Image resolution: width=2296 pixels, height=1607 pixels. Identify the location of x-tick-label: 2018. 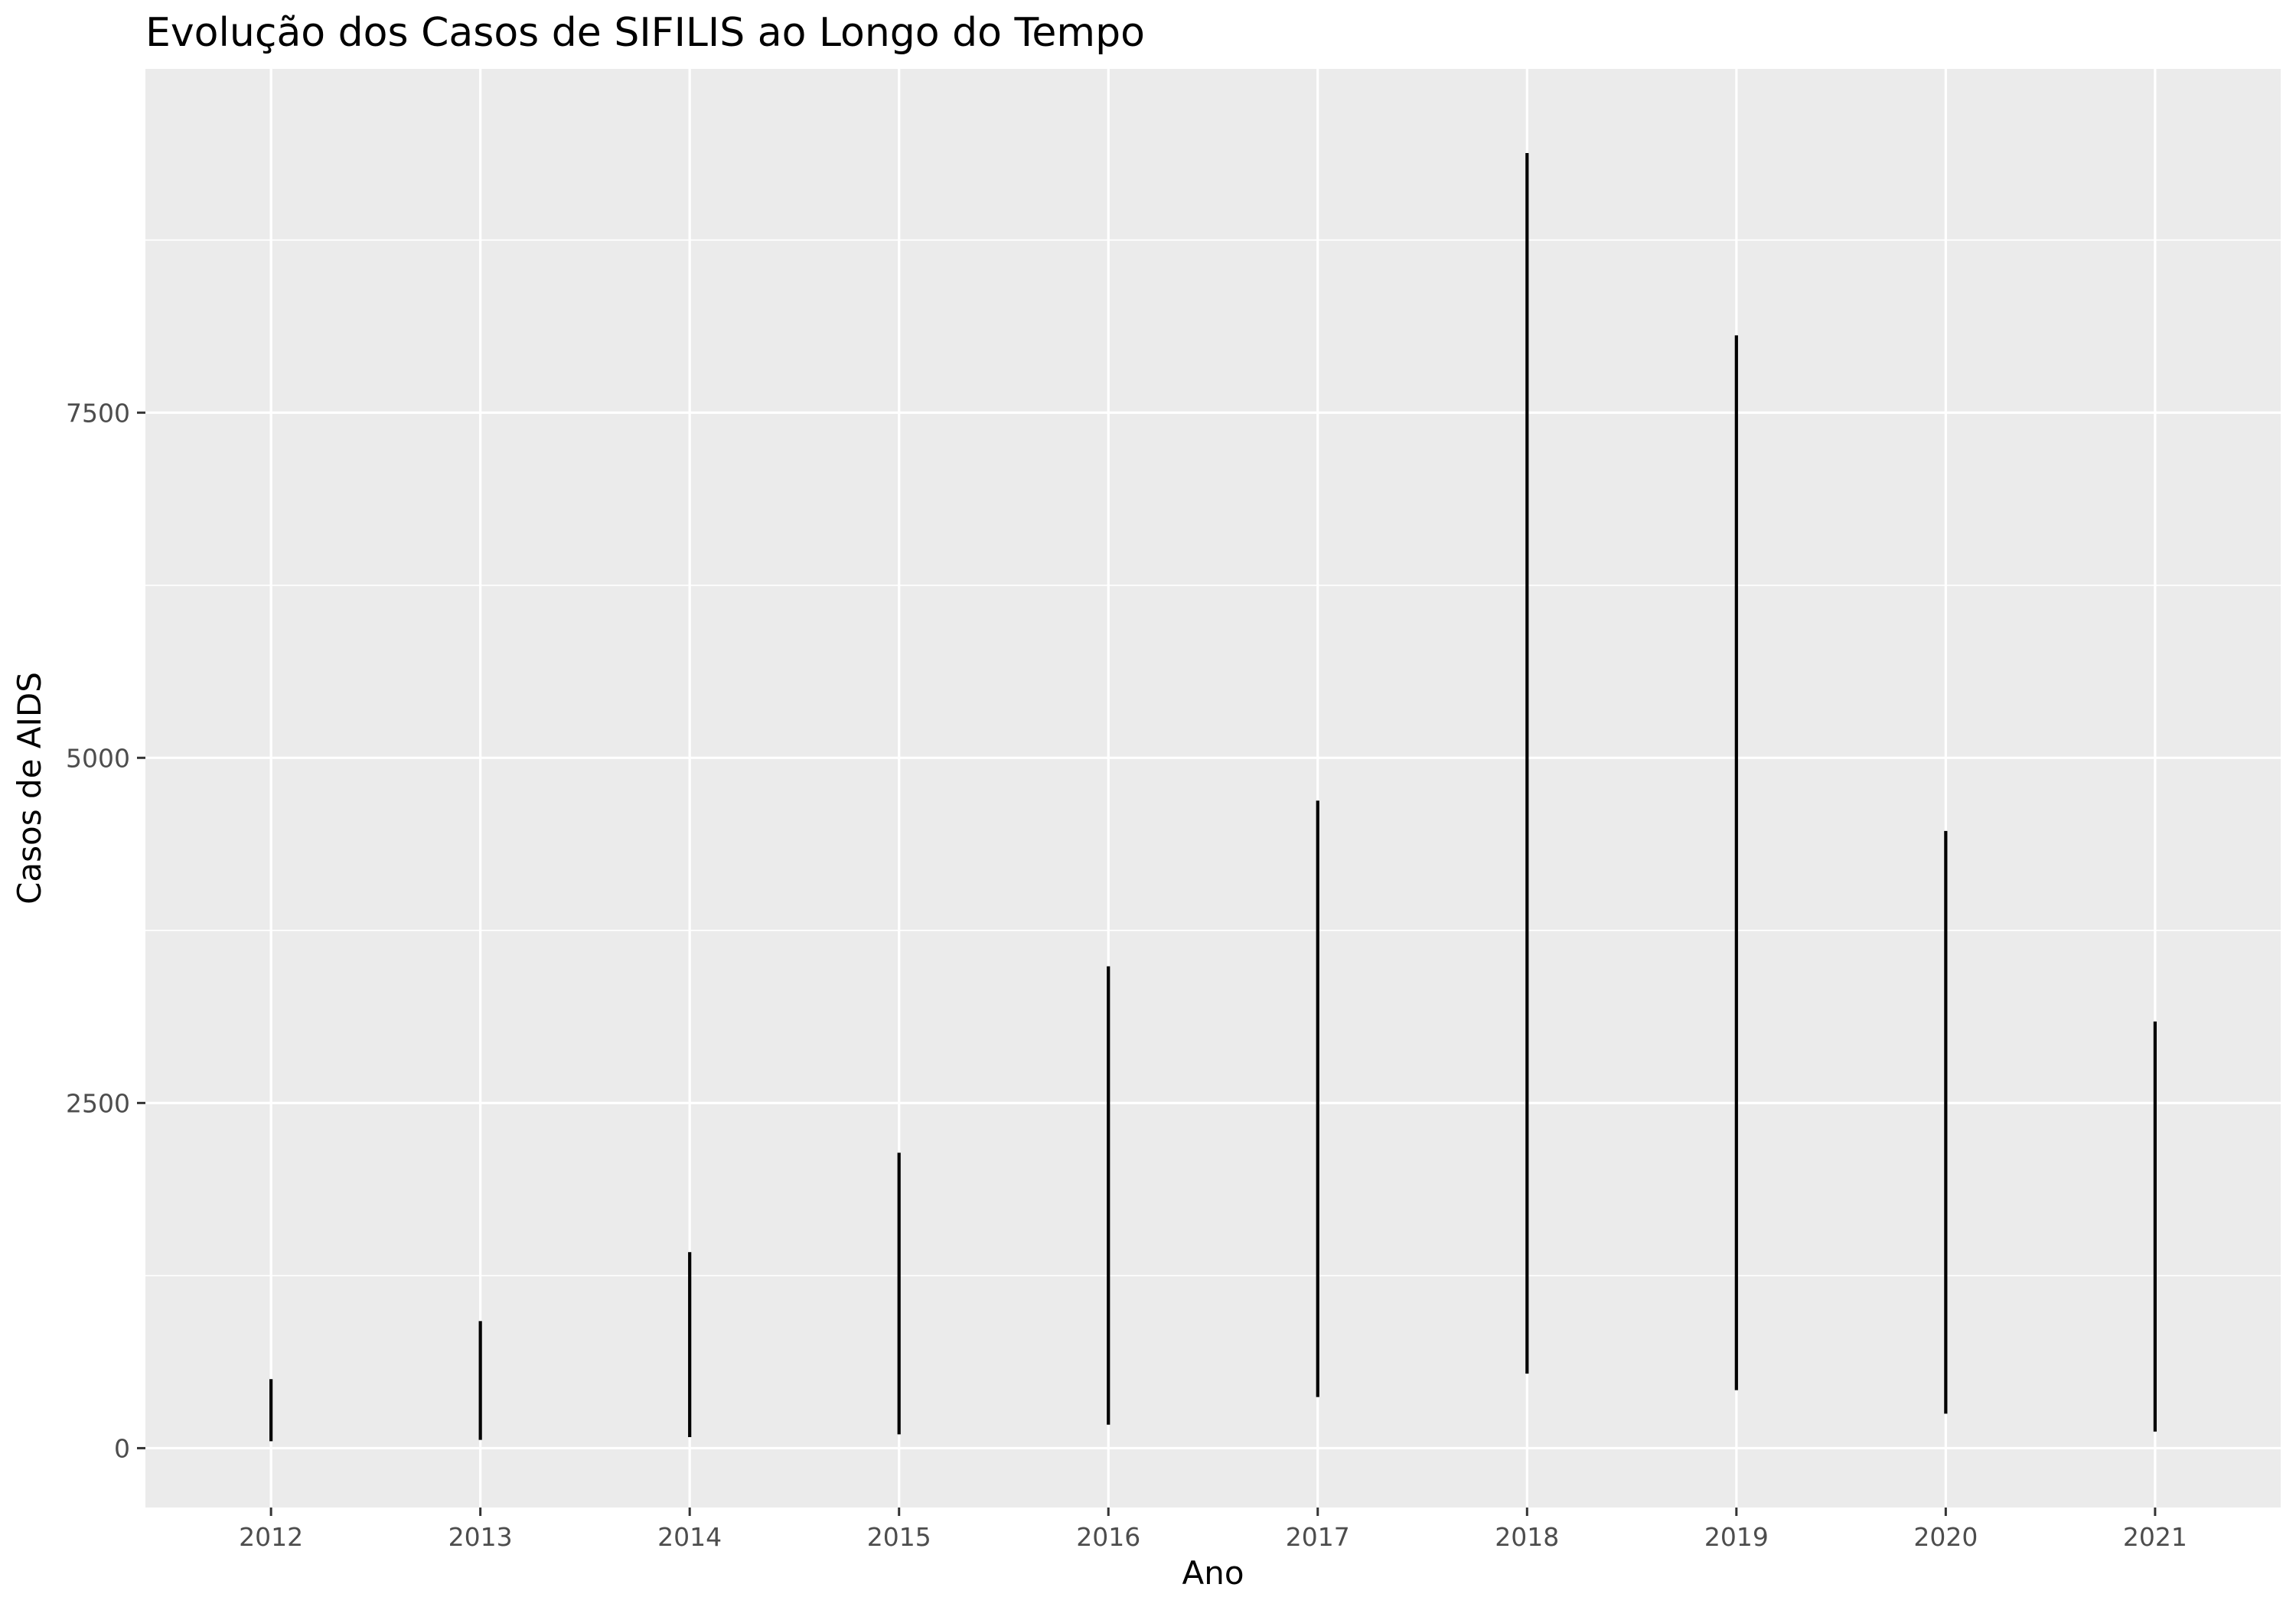
(1527, 1537).